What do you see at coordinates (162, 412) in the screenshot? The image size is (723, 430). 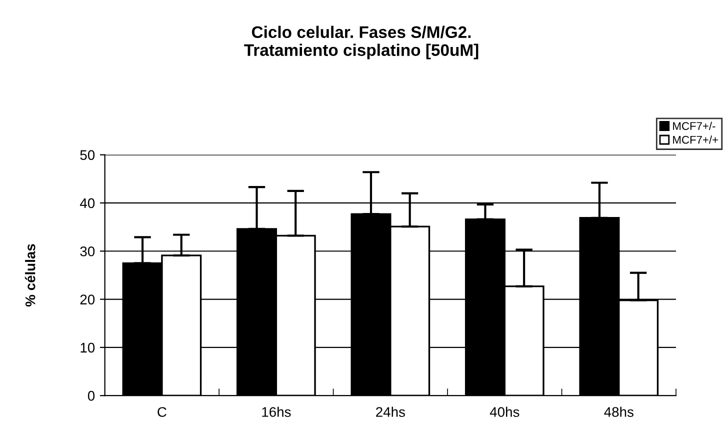 I see `x-tick-label: C` at bounding box center [162, 412].